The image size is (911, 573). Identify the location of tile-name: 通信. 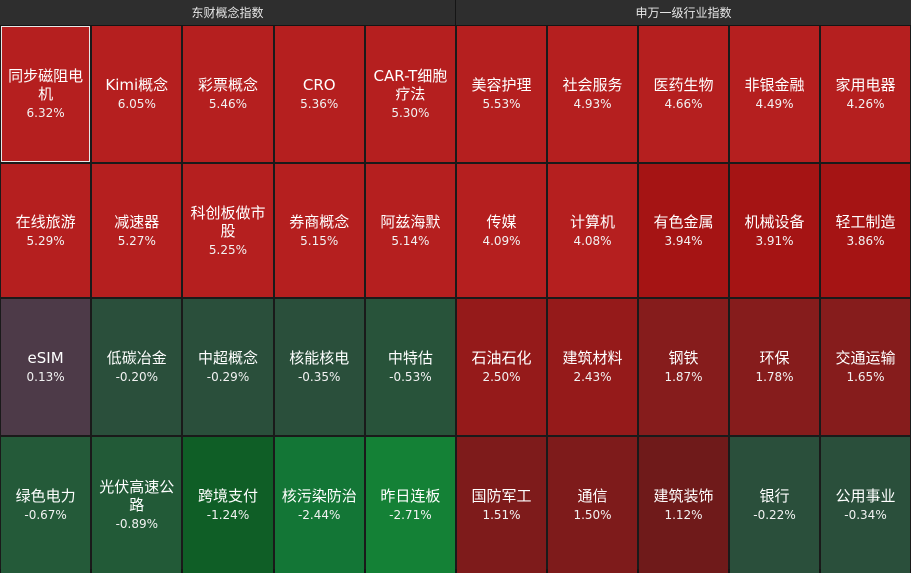
(592, 496).